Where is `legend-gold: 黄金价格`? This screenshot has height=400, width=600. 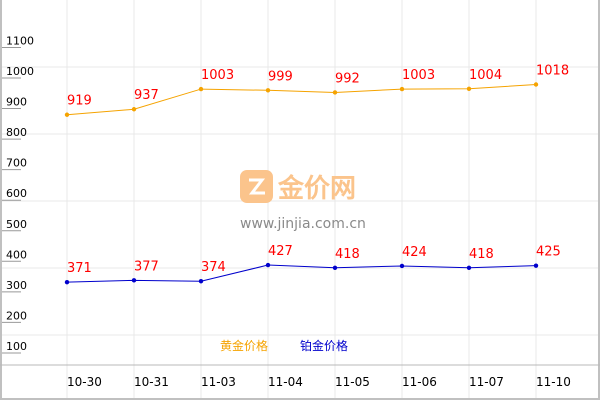
legend-gold: 黄金价格 is located at coordinates (244, 345).